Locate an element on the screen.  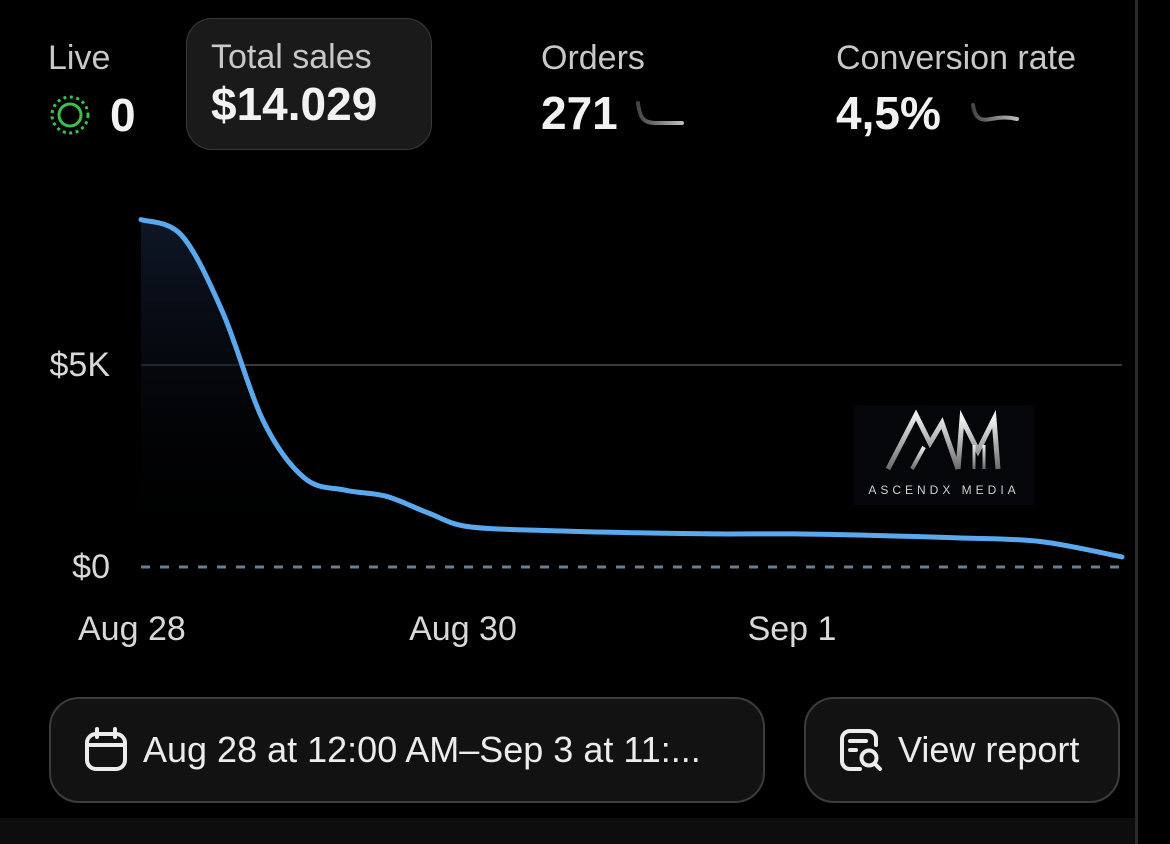
metric-value-total-sales: $14.029 is located at coordinates (294, 104).